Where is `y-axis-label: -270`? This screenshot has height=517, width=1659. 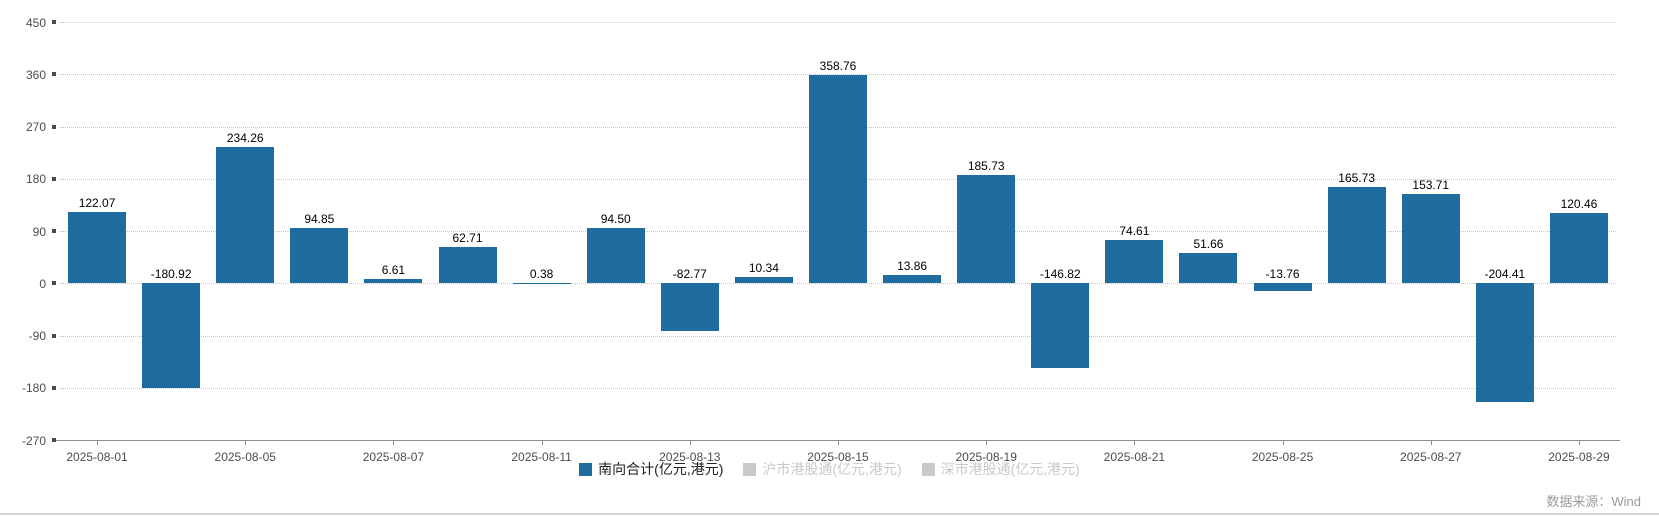
y-axis-label: -270 is located at coordinates (33, 440).